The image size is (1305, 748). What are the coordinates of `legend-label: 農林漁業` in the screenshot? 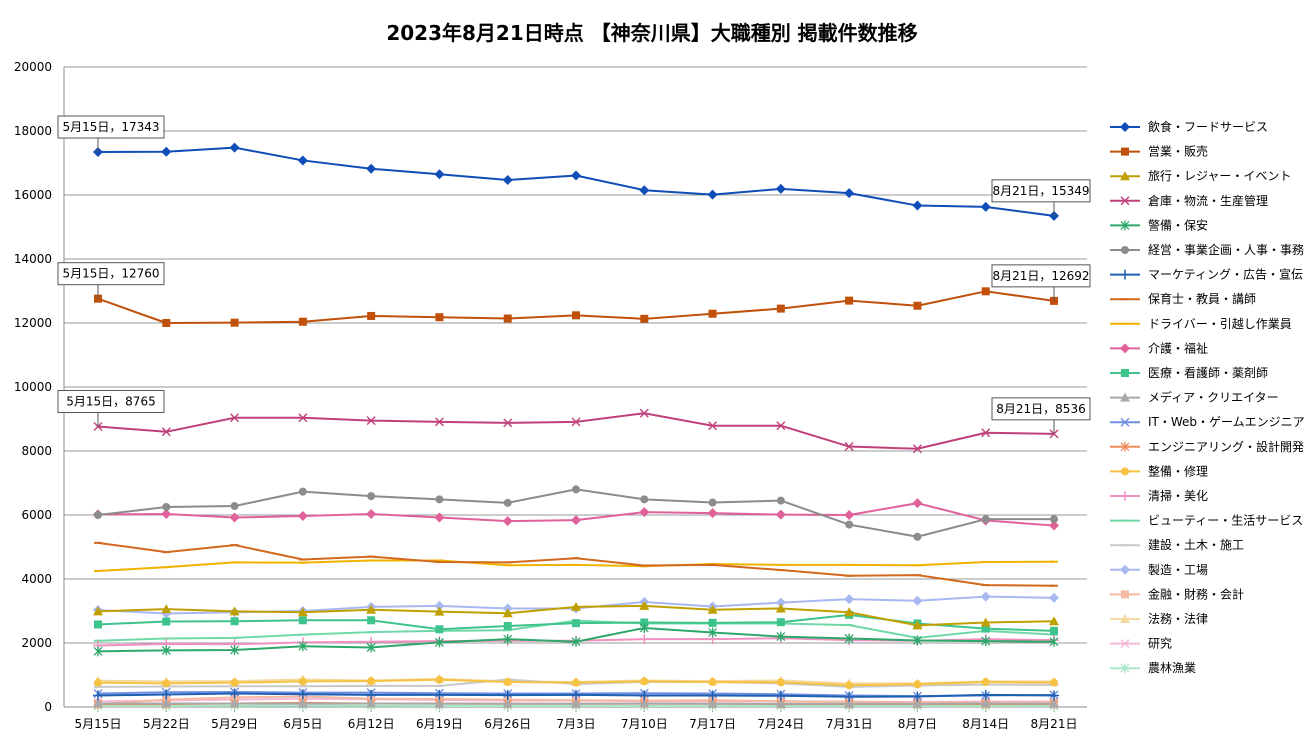 It's located at (1172, 668).